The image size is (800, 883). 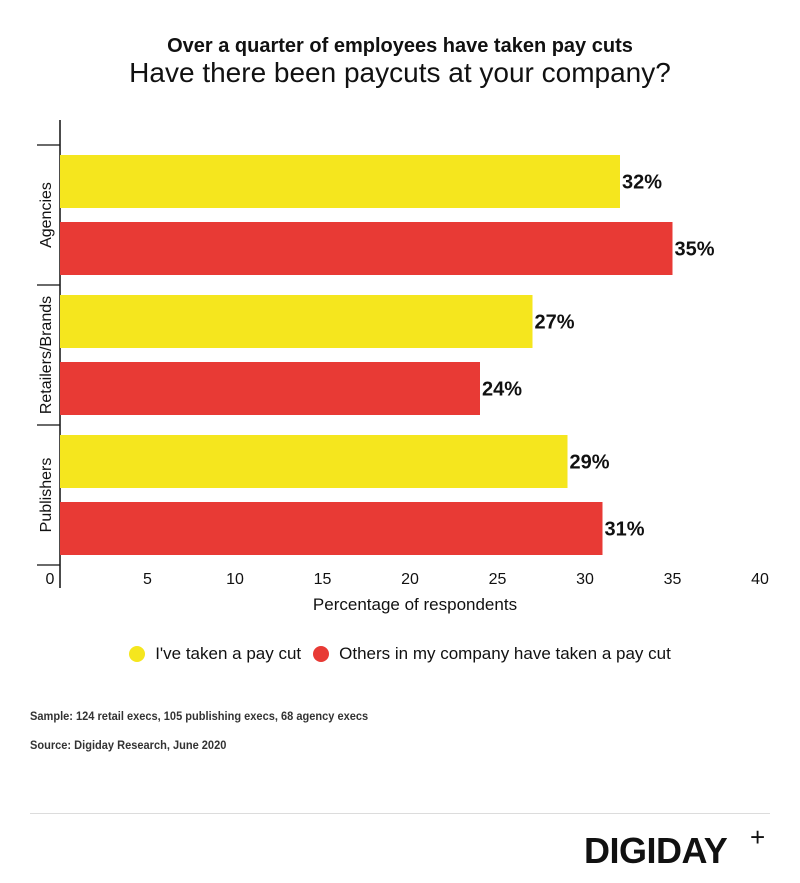 I want to click on x-tick-label: 25, so click(x=498, y=579).